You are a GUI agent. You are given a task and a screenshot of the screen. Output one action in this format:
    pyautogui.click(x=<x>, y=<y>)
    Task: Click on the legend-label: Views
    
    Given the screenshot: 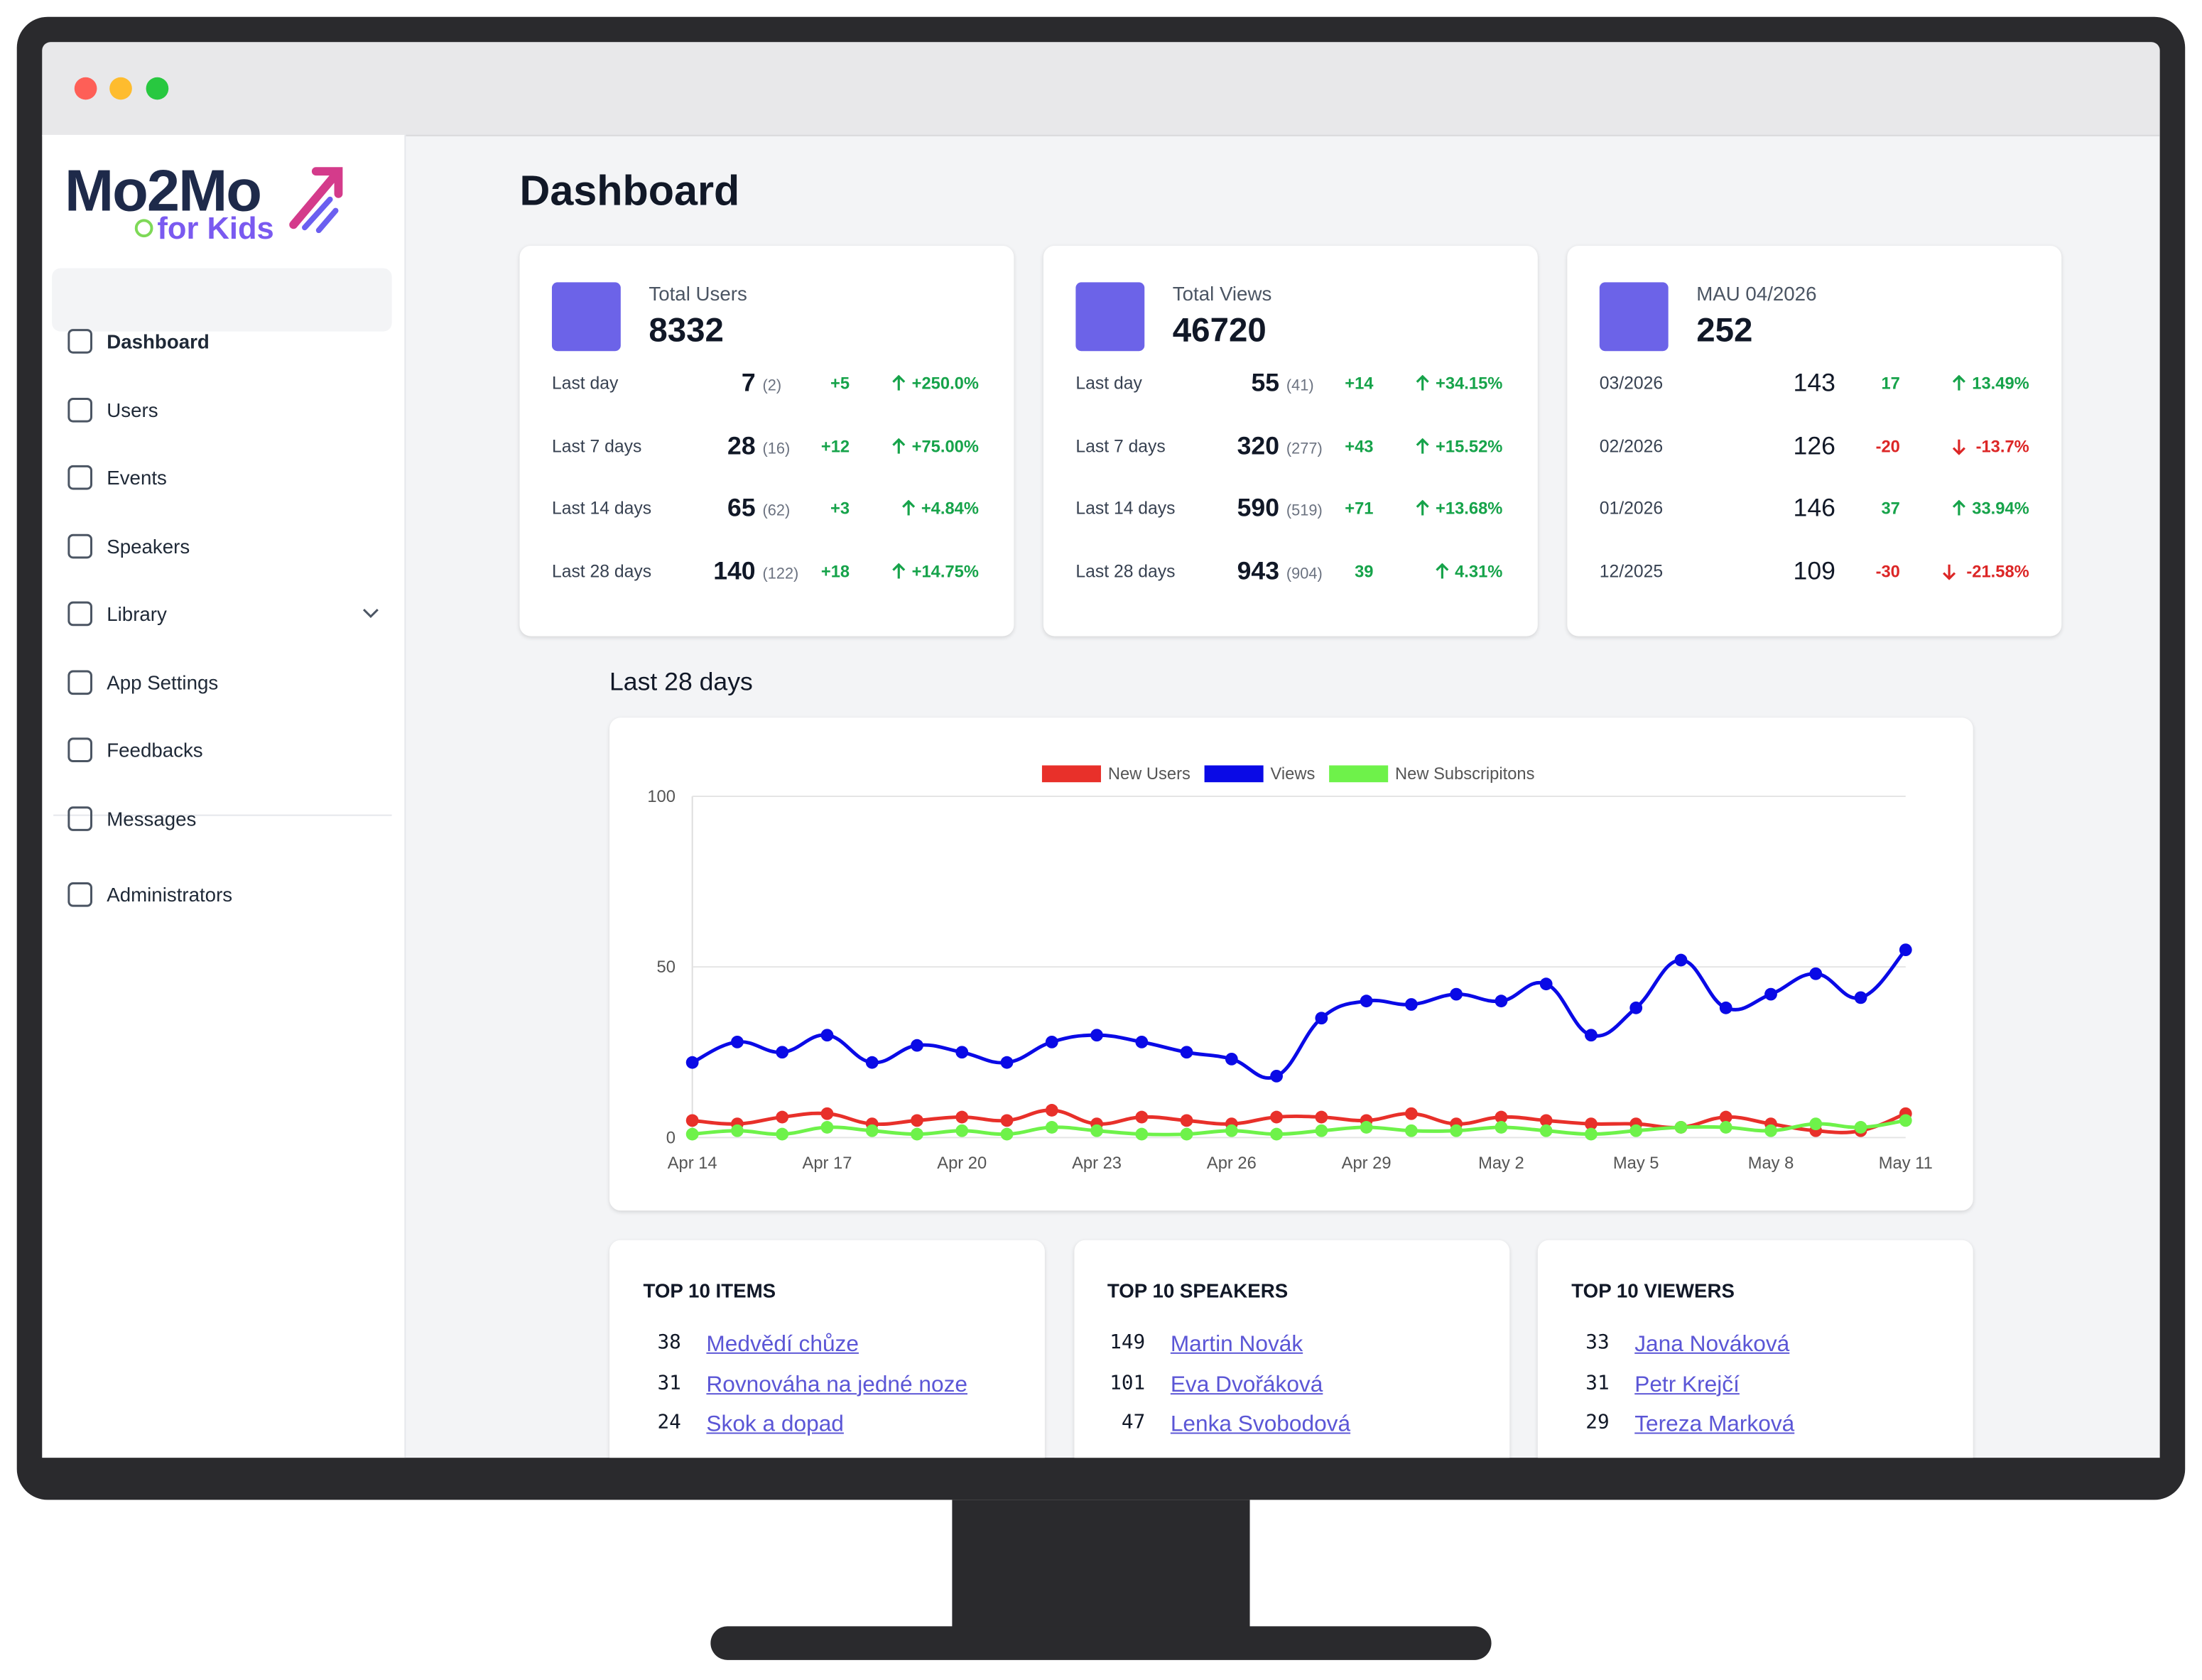 What is the action you would take?
    pyautogui.click(x=1293, y=775)
    